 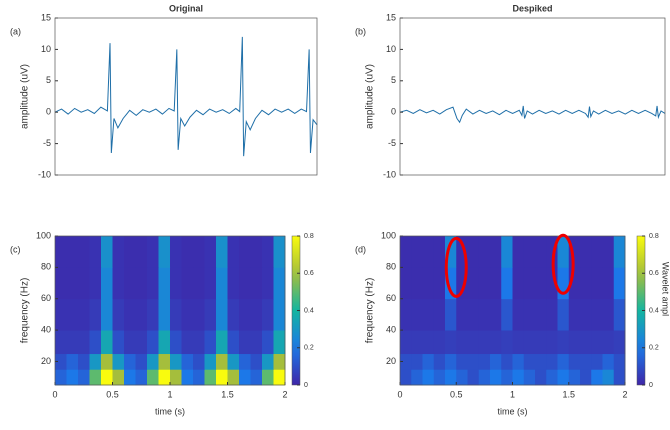 What do you see at coordinates (186, 8) in the screenshot?
I see `panel-title: Original` at bounding box center [186, 8].